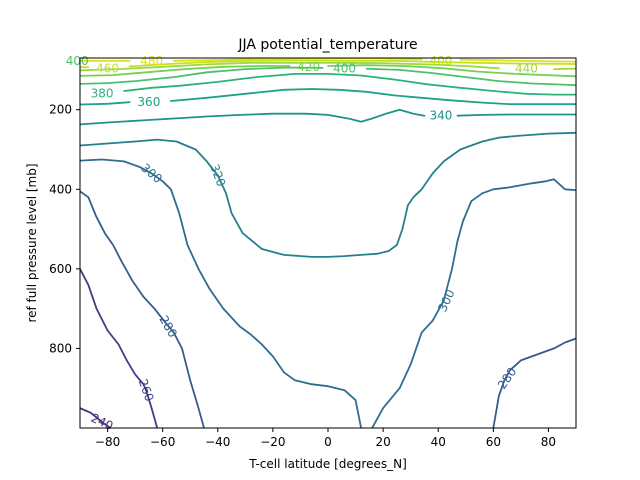 This screenshot has height=480, width=640. Describe the element at coordinates (507, 378) in the screenshot. I see `contour-label-extra-4: 280` at that location.